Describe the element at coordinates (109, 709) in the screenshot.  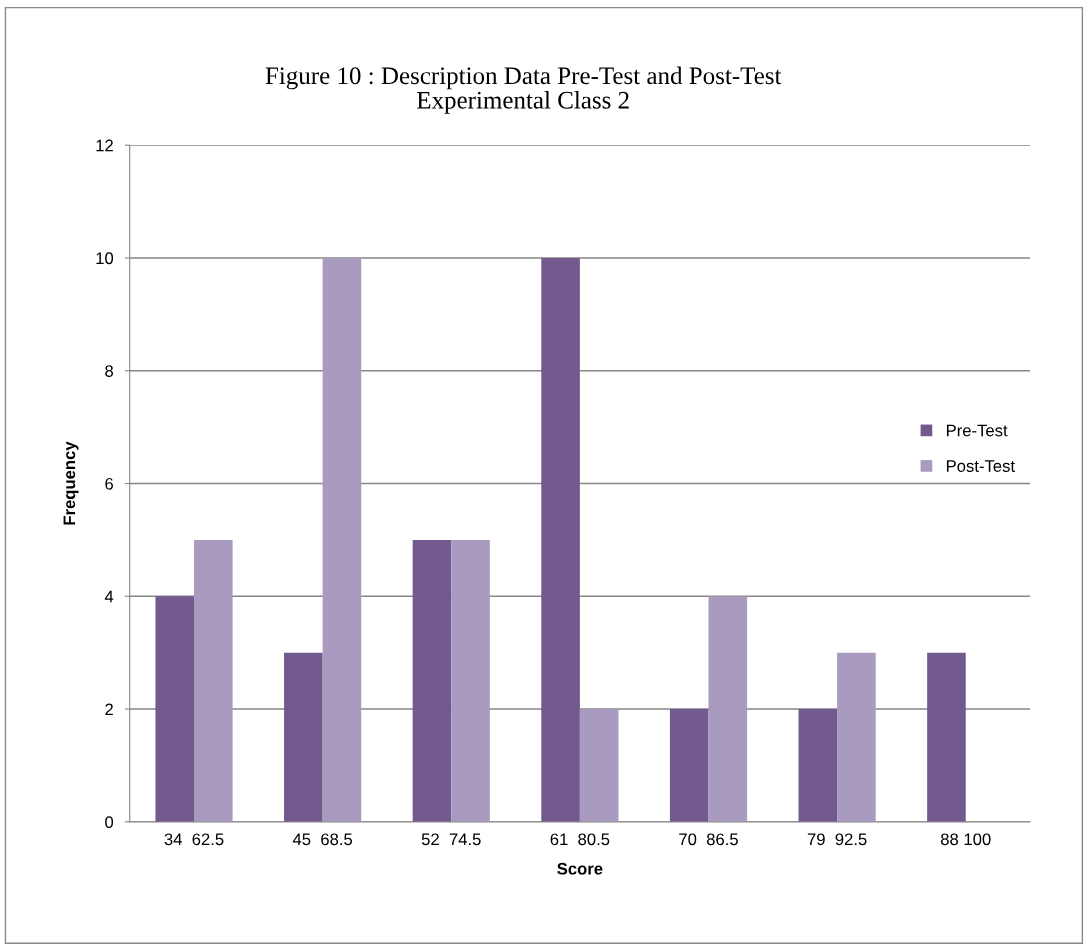
I see `y-tick-label: 2` at that location.